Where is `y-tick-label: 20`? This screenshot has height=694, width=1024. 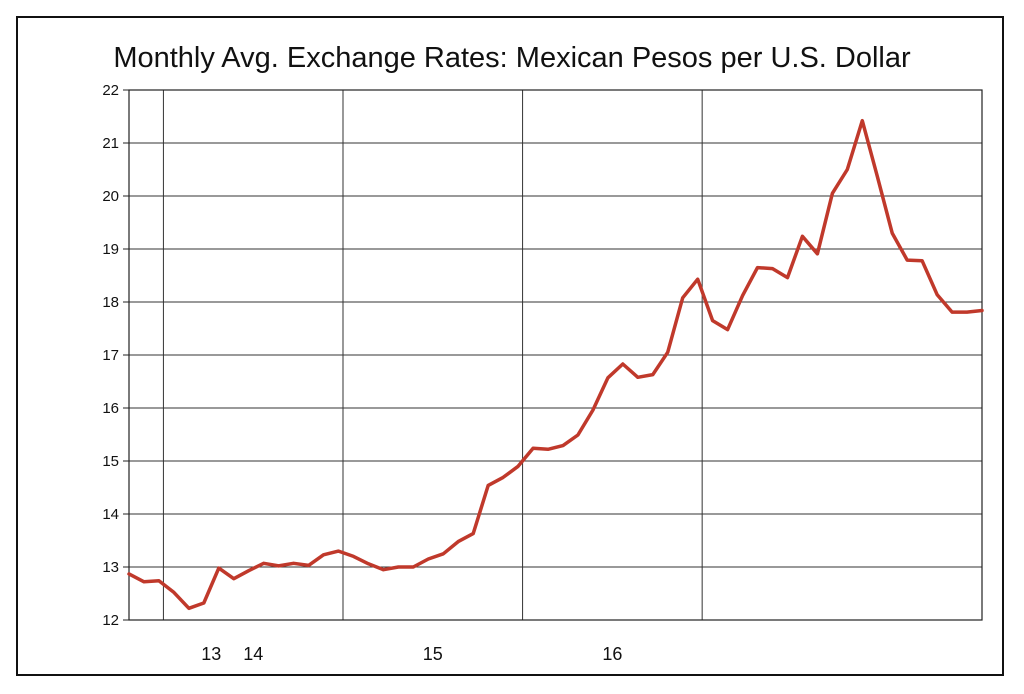
y-tick-label: 20 is located at coordinates (110, 196).